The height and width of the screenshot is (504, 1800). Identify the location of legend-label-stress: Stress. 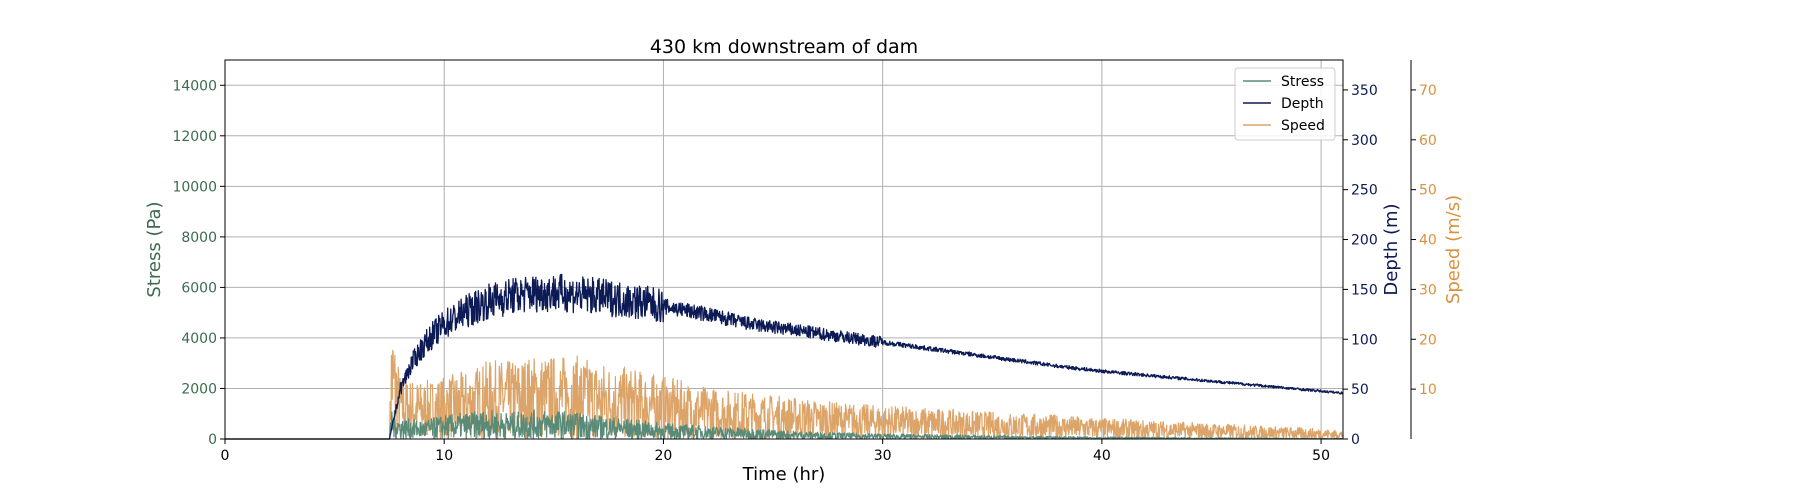
(1302, 82).